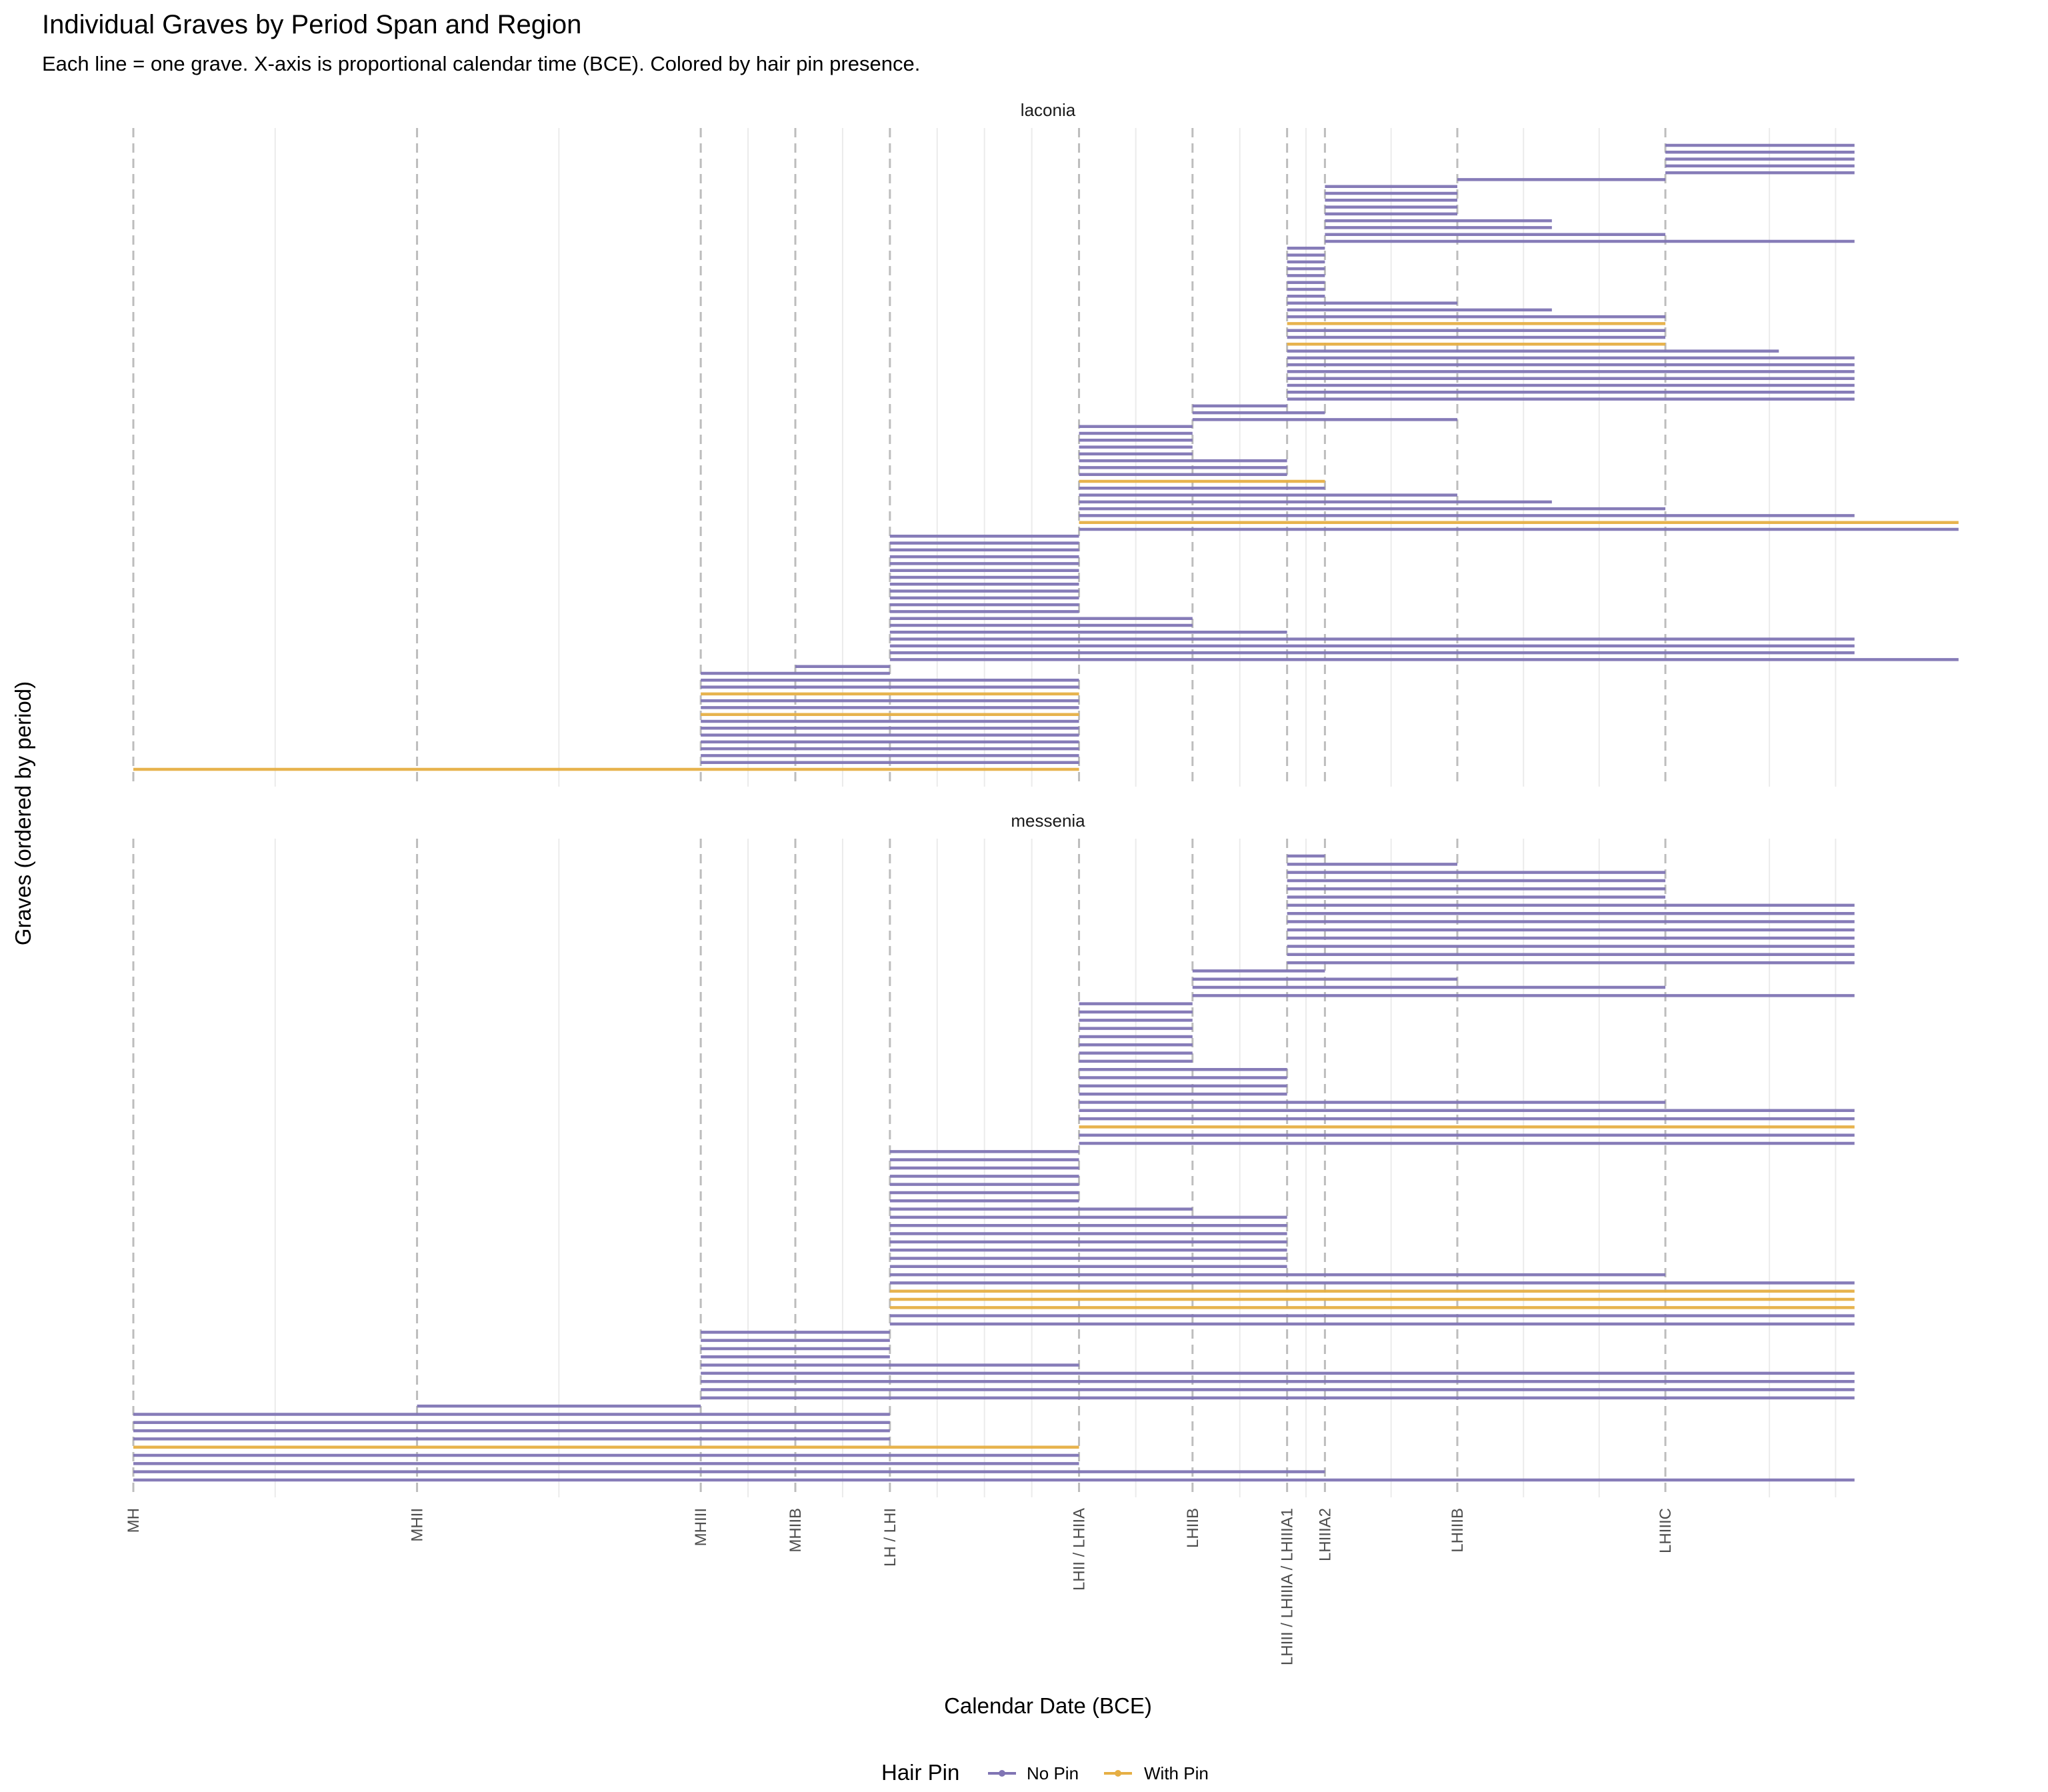  I want to click on x-tick-label: LH / LHI, so click(890, 1537).